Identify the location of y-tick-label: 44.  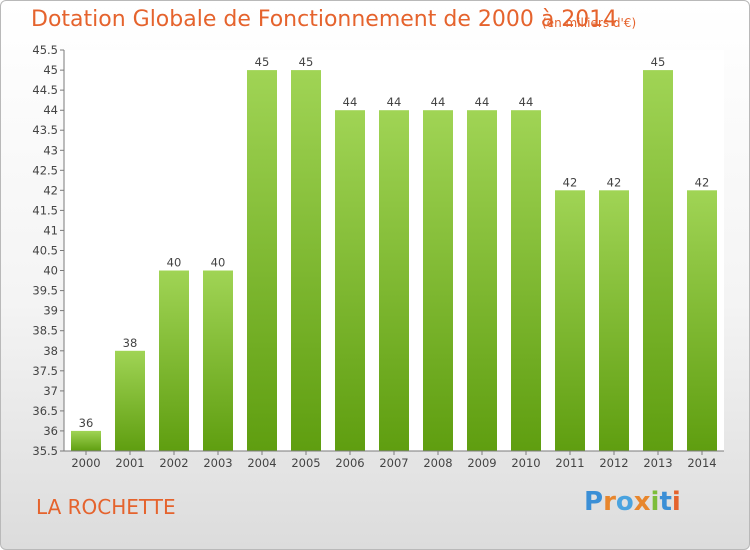
(50, 110).